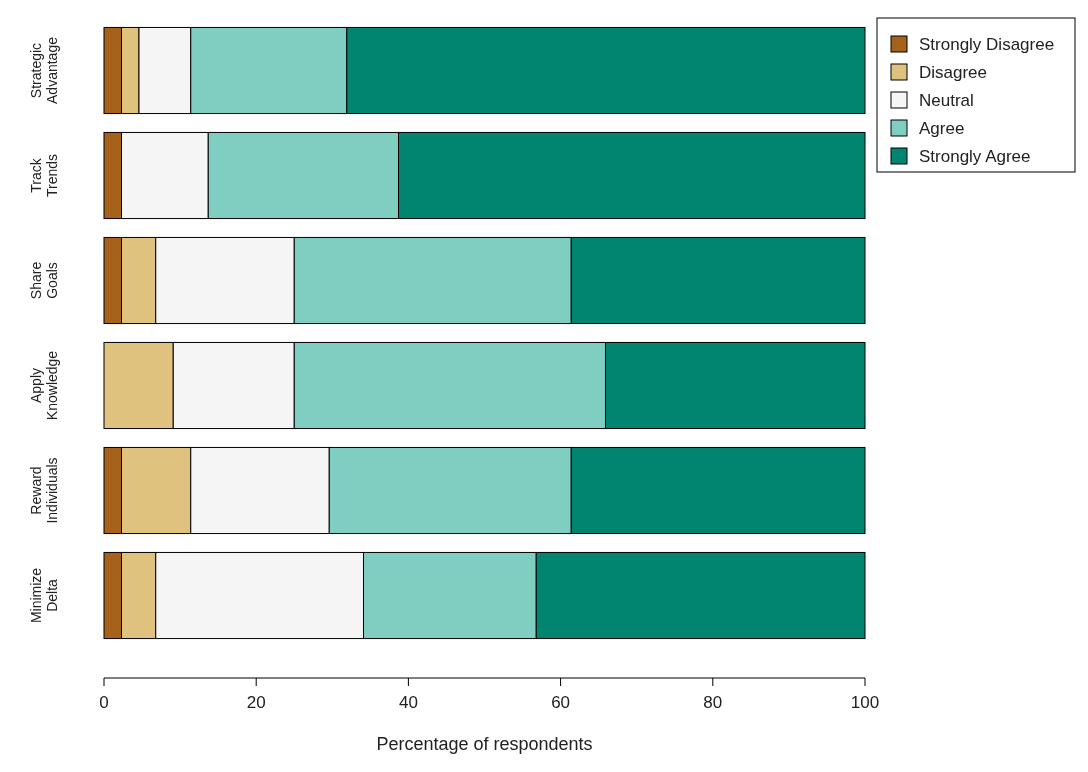 The image size is (1088, 772). What do you see at coordinates (942, 128) in the screenshot?
I see `legend-label: Agree` at bounding box center [942, 128].